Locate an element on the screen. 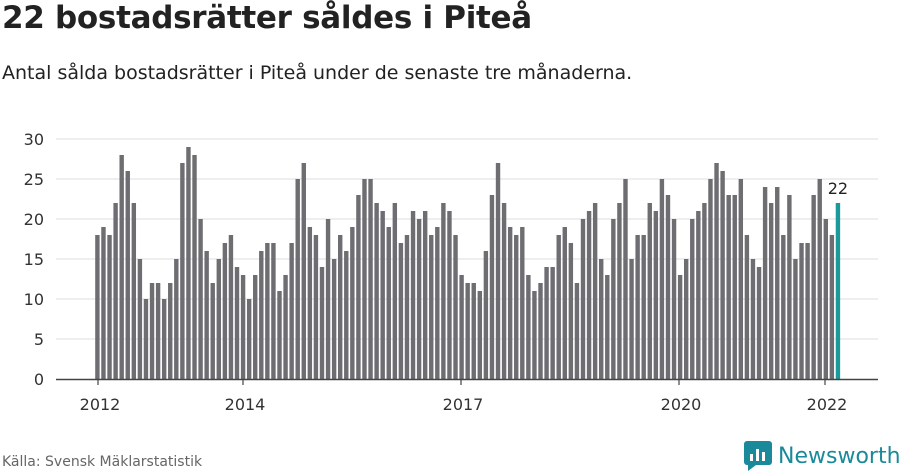 The image size is (900, 474). x-tick-label: 2022 is located at coordinates (827, 404).